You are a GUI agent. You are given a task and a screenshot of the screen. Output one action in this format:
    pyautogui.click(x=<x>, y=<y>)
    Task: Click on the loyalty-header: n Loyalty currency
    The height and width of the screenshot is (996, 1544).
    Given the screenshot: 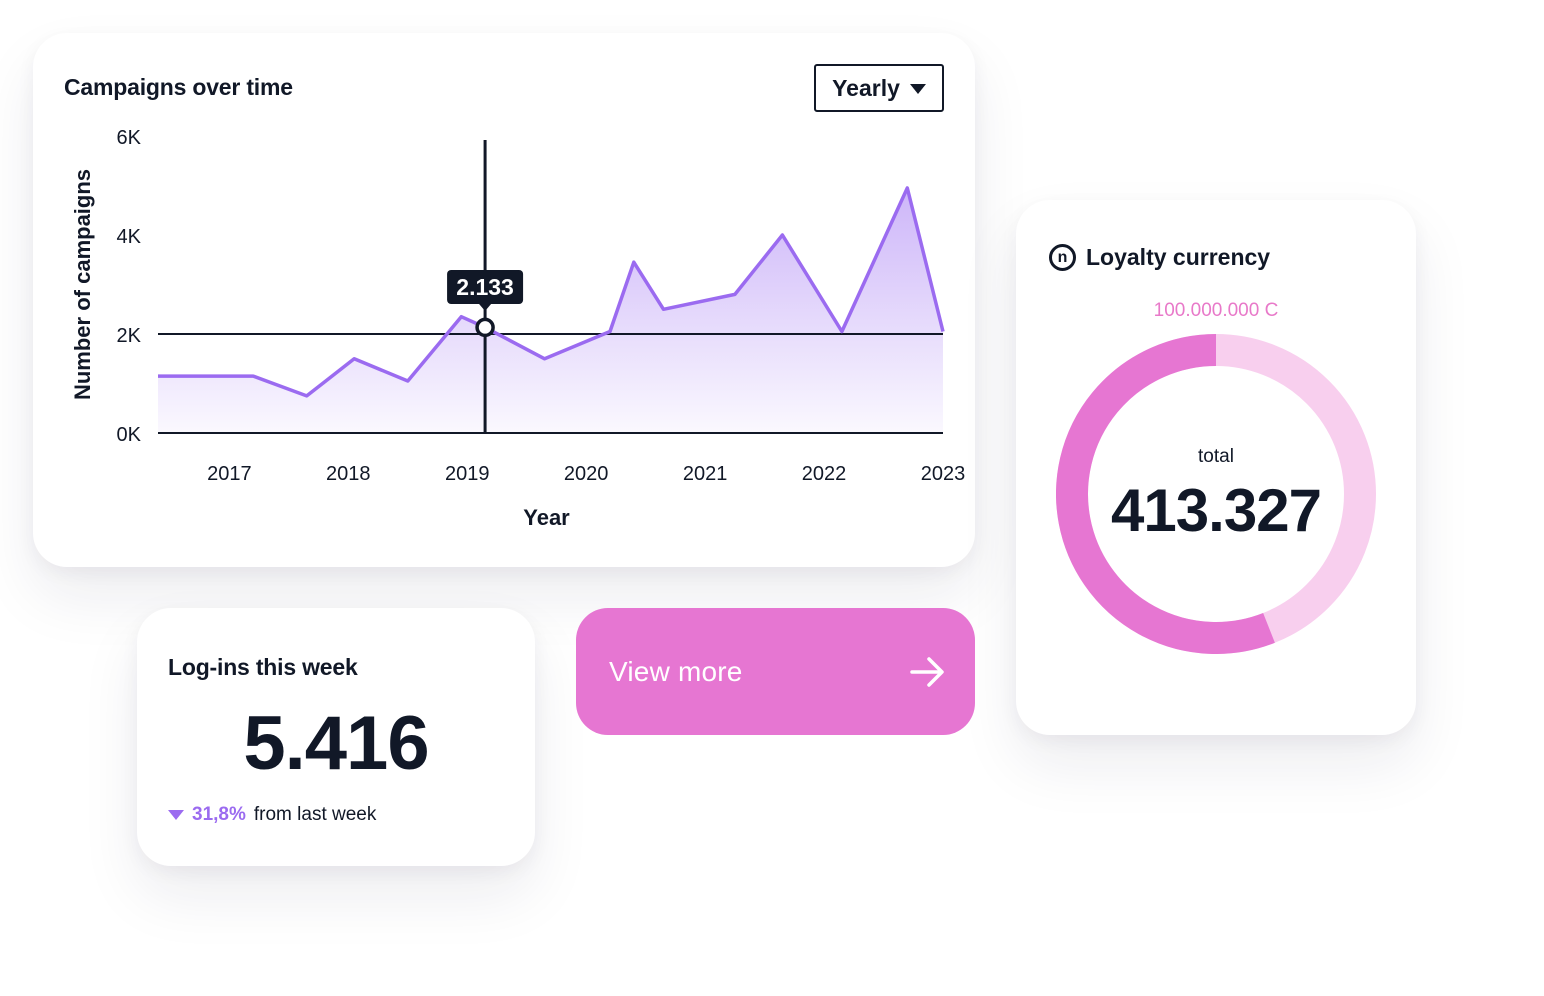 What is the action you would take?
    pyautogui.click(x=1159, y=257)
    